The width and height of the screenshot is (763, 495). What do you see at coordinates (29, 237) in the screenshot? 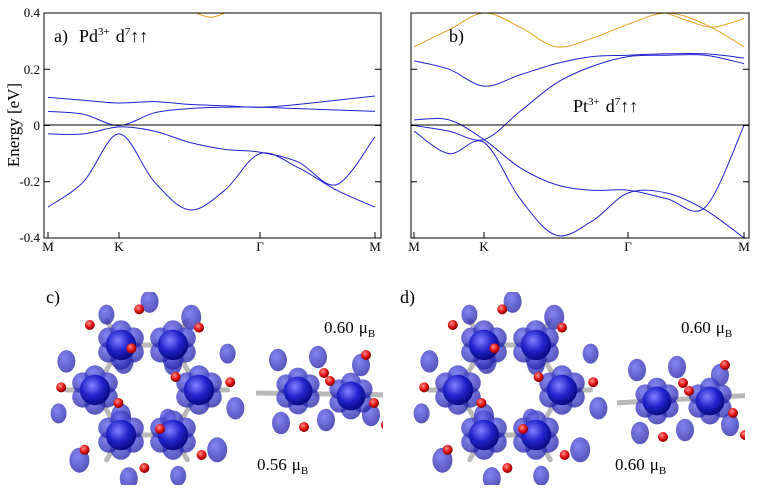
I see `y-tick-label: -0.4` at bounding box center [29, 237].